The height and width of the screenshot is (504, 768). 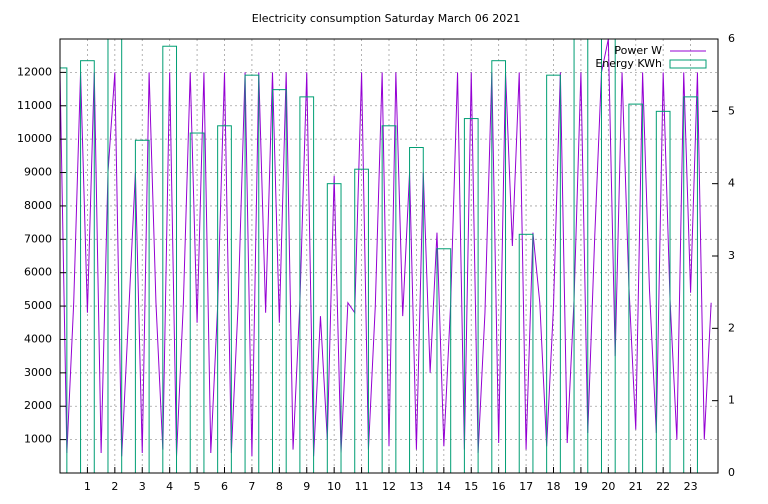 What do you see at coordinates (731, 110) in the screenshot?
I see `y2-tick-label: 5` at bounding box center [731, 110].